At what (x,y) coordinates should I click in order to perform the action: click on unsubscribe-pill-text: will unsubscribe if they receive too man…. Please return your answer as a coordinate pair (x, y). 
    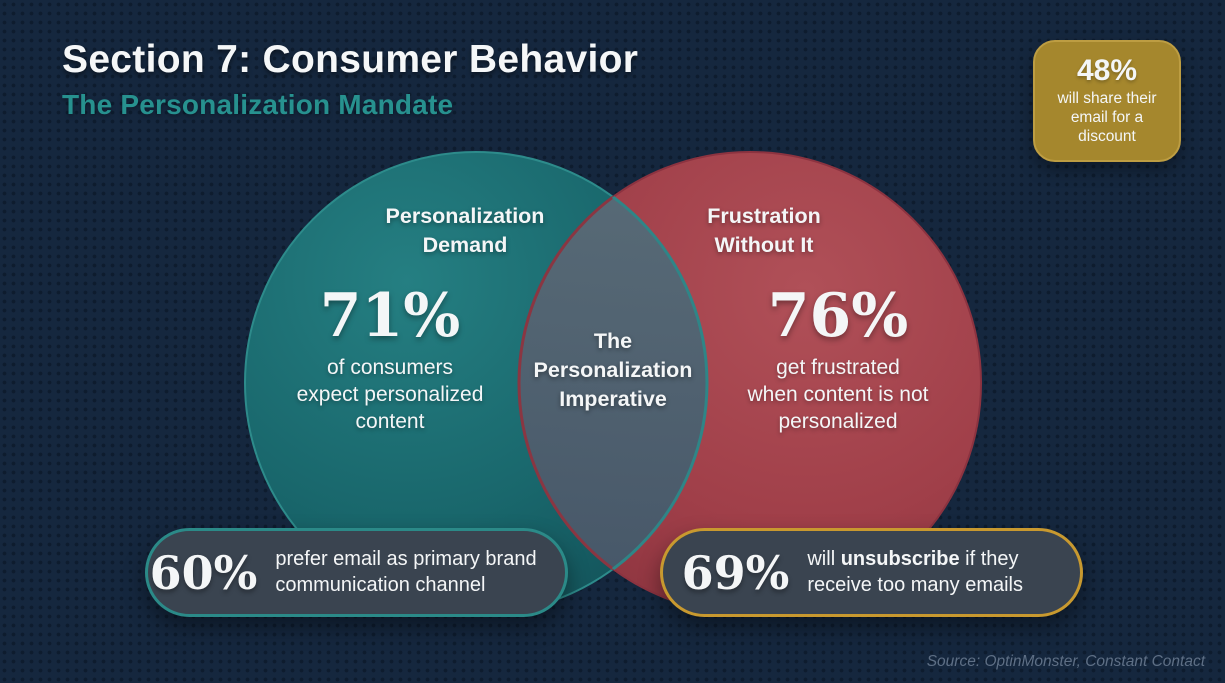
    Looking at the image, I should click on (915, 571).